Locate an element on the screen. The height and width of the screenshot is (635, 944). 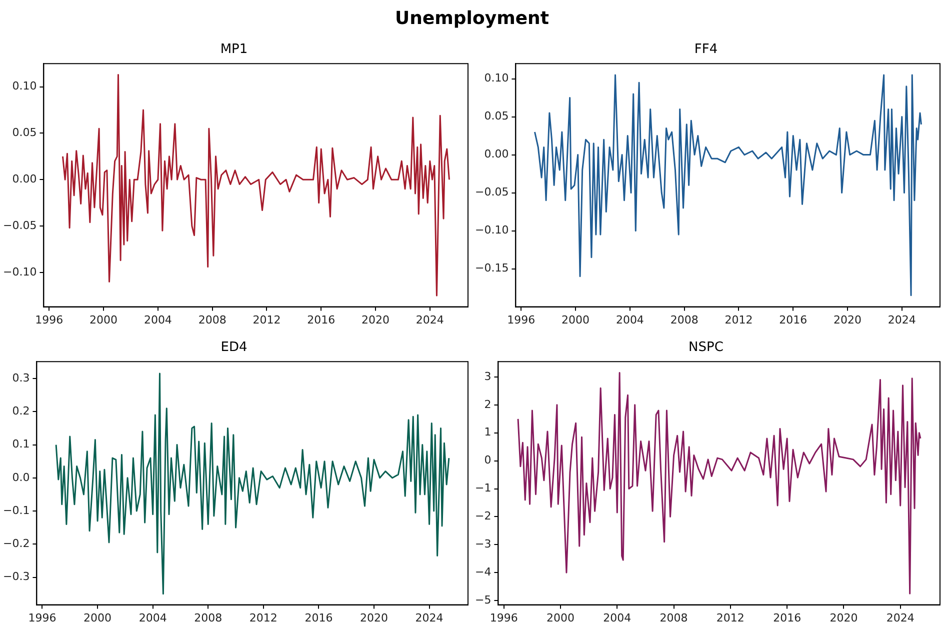
y-tick-label: −0.1 is located at coordinates (16, 510).